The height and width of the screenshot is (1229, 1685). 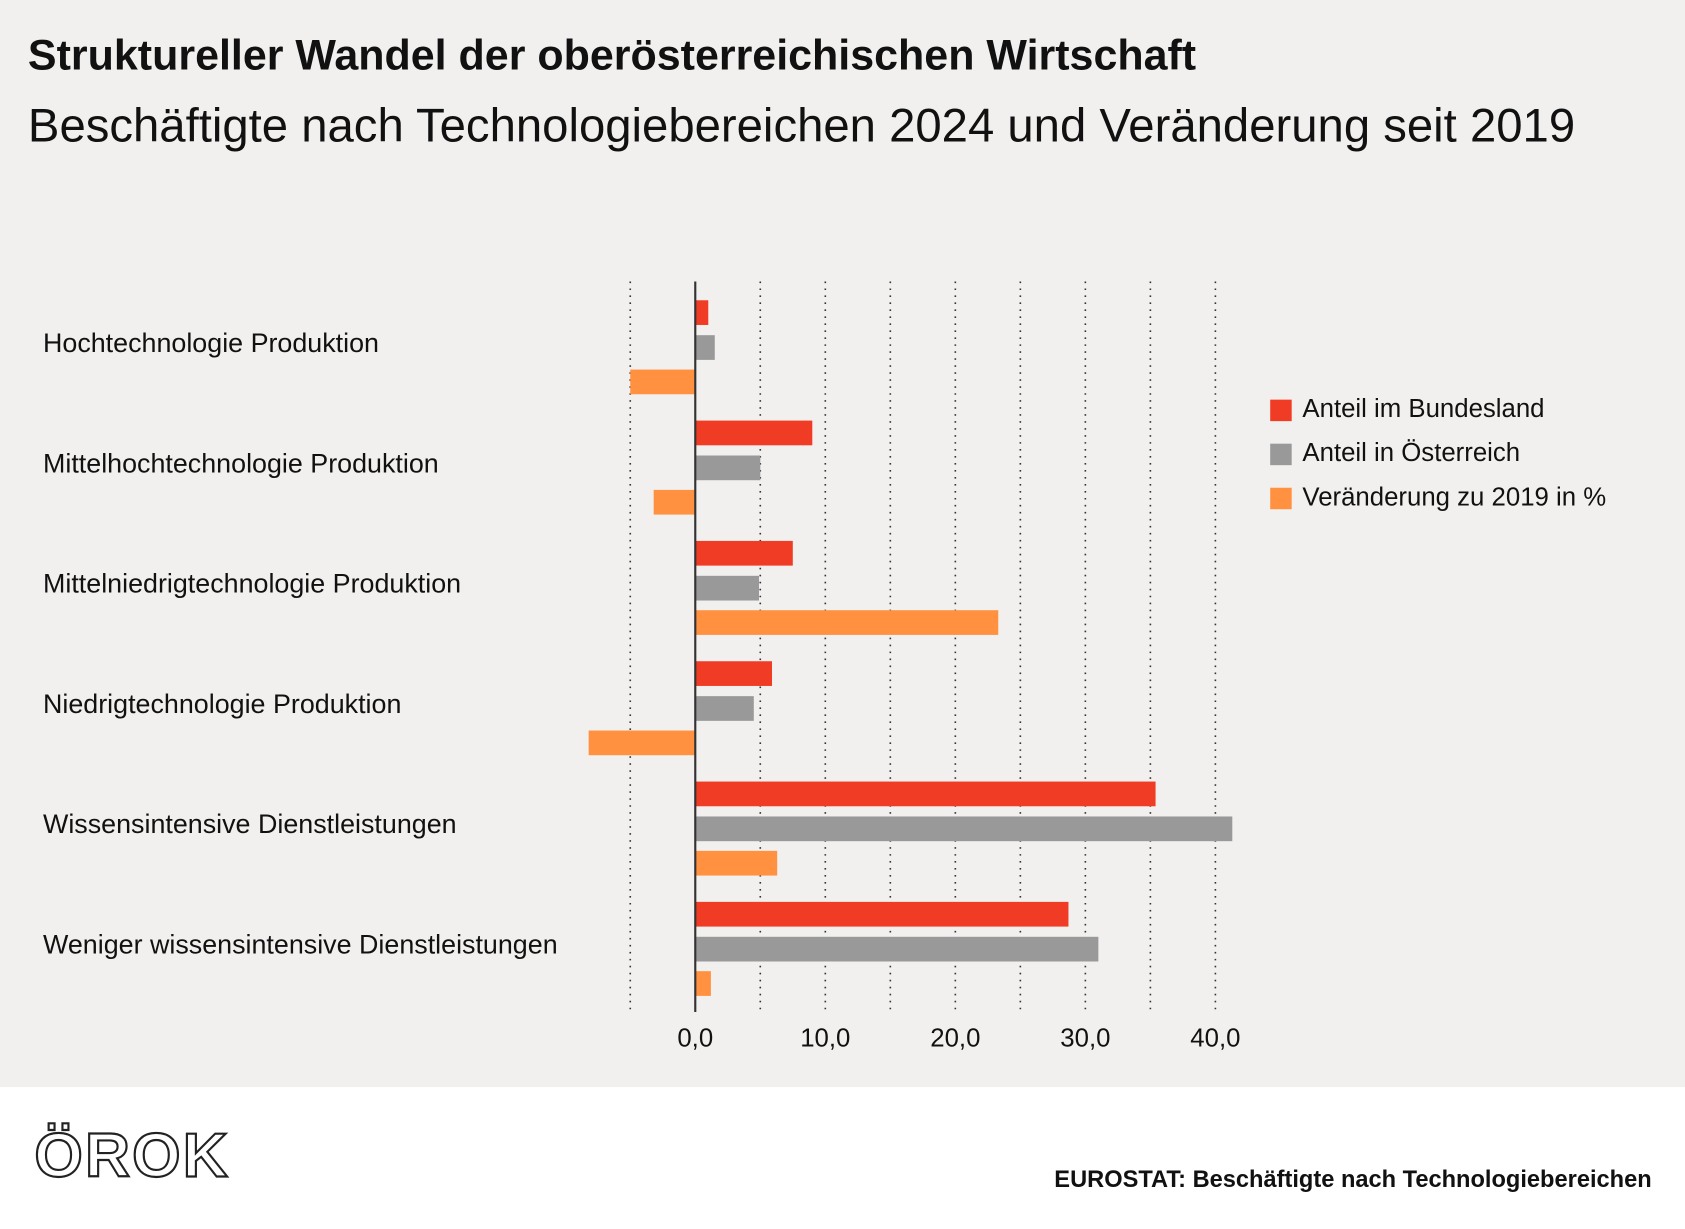 I want to click on category-label: Mittelhochtechnologie Produktion, so click(x=241, y=463).